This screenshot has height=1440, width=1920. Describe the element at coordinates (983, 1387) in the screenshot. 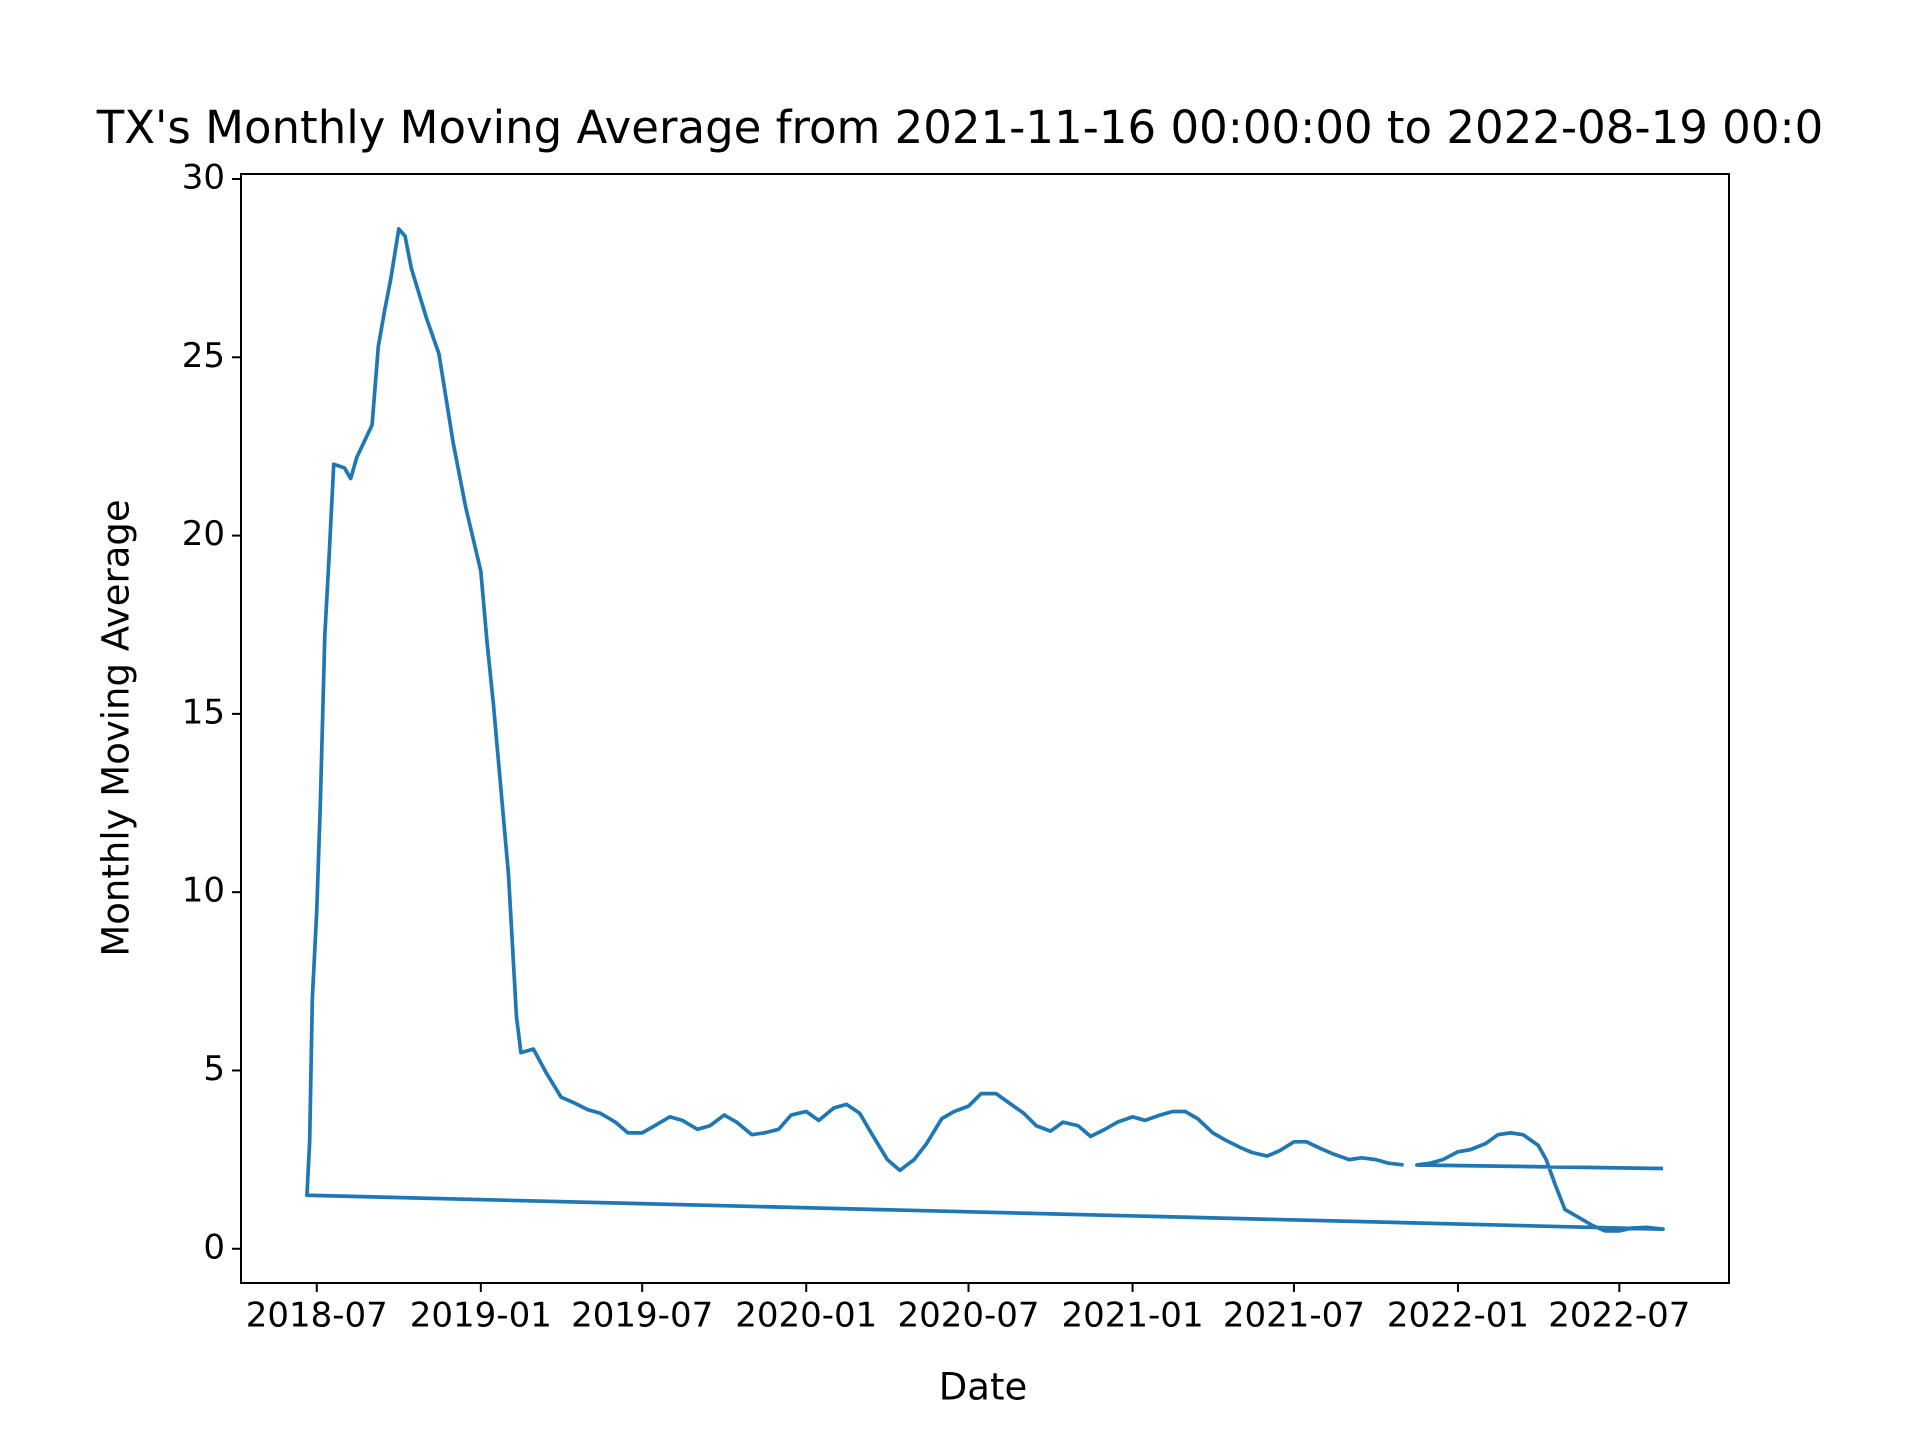

I see `x-axis-label: Date` at that location.